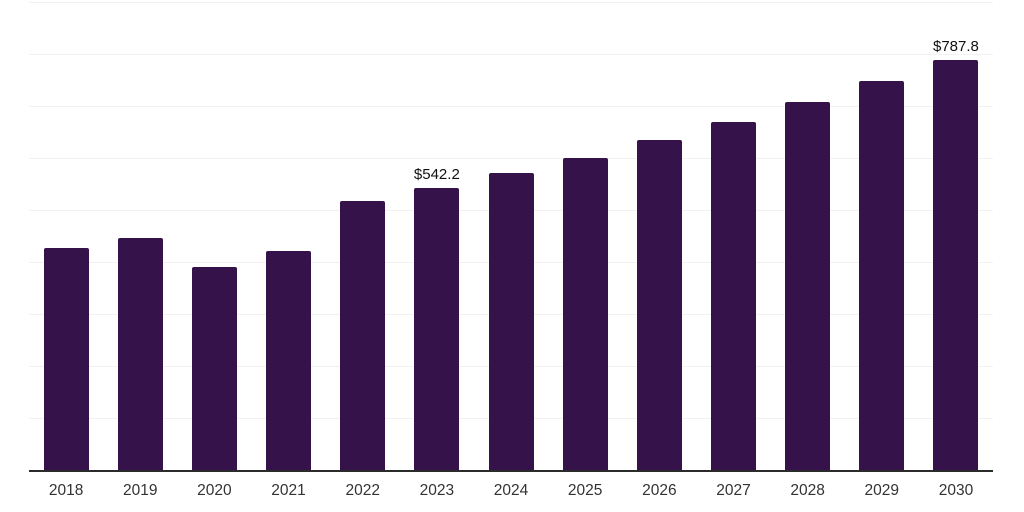 The width and height of the screenshot is (1024, 512). What do you see at coordinates (288, 236) in the screenshot?
I see `bar-slot-2021` at bounding box center [288, 236].